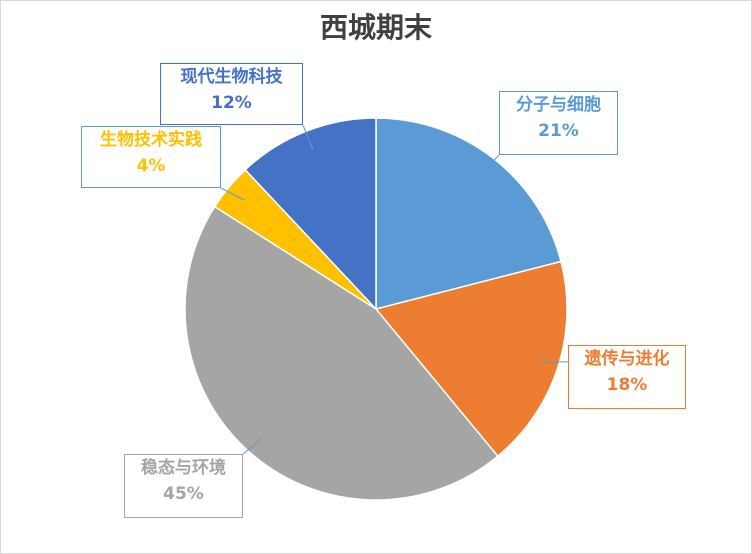 This screenshot has width=752, height=554. I want to click on callout-yichuan: 遗传与进化 18%, so click(627, 377).